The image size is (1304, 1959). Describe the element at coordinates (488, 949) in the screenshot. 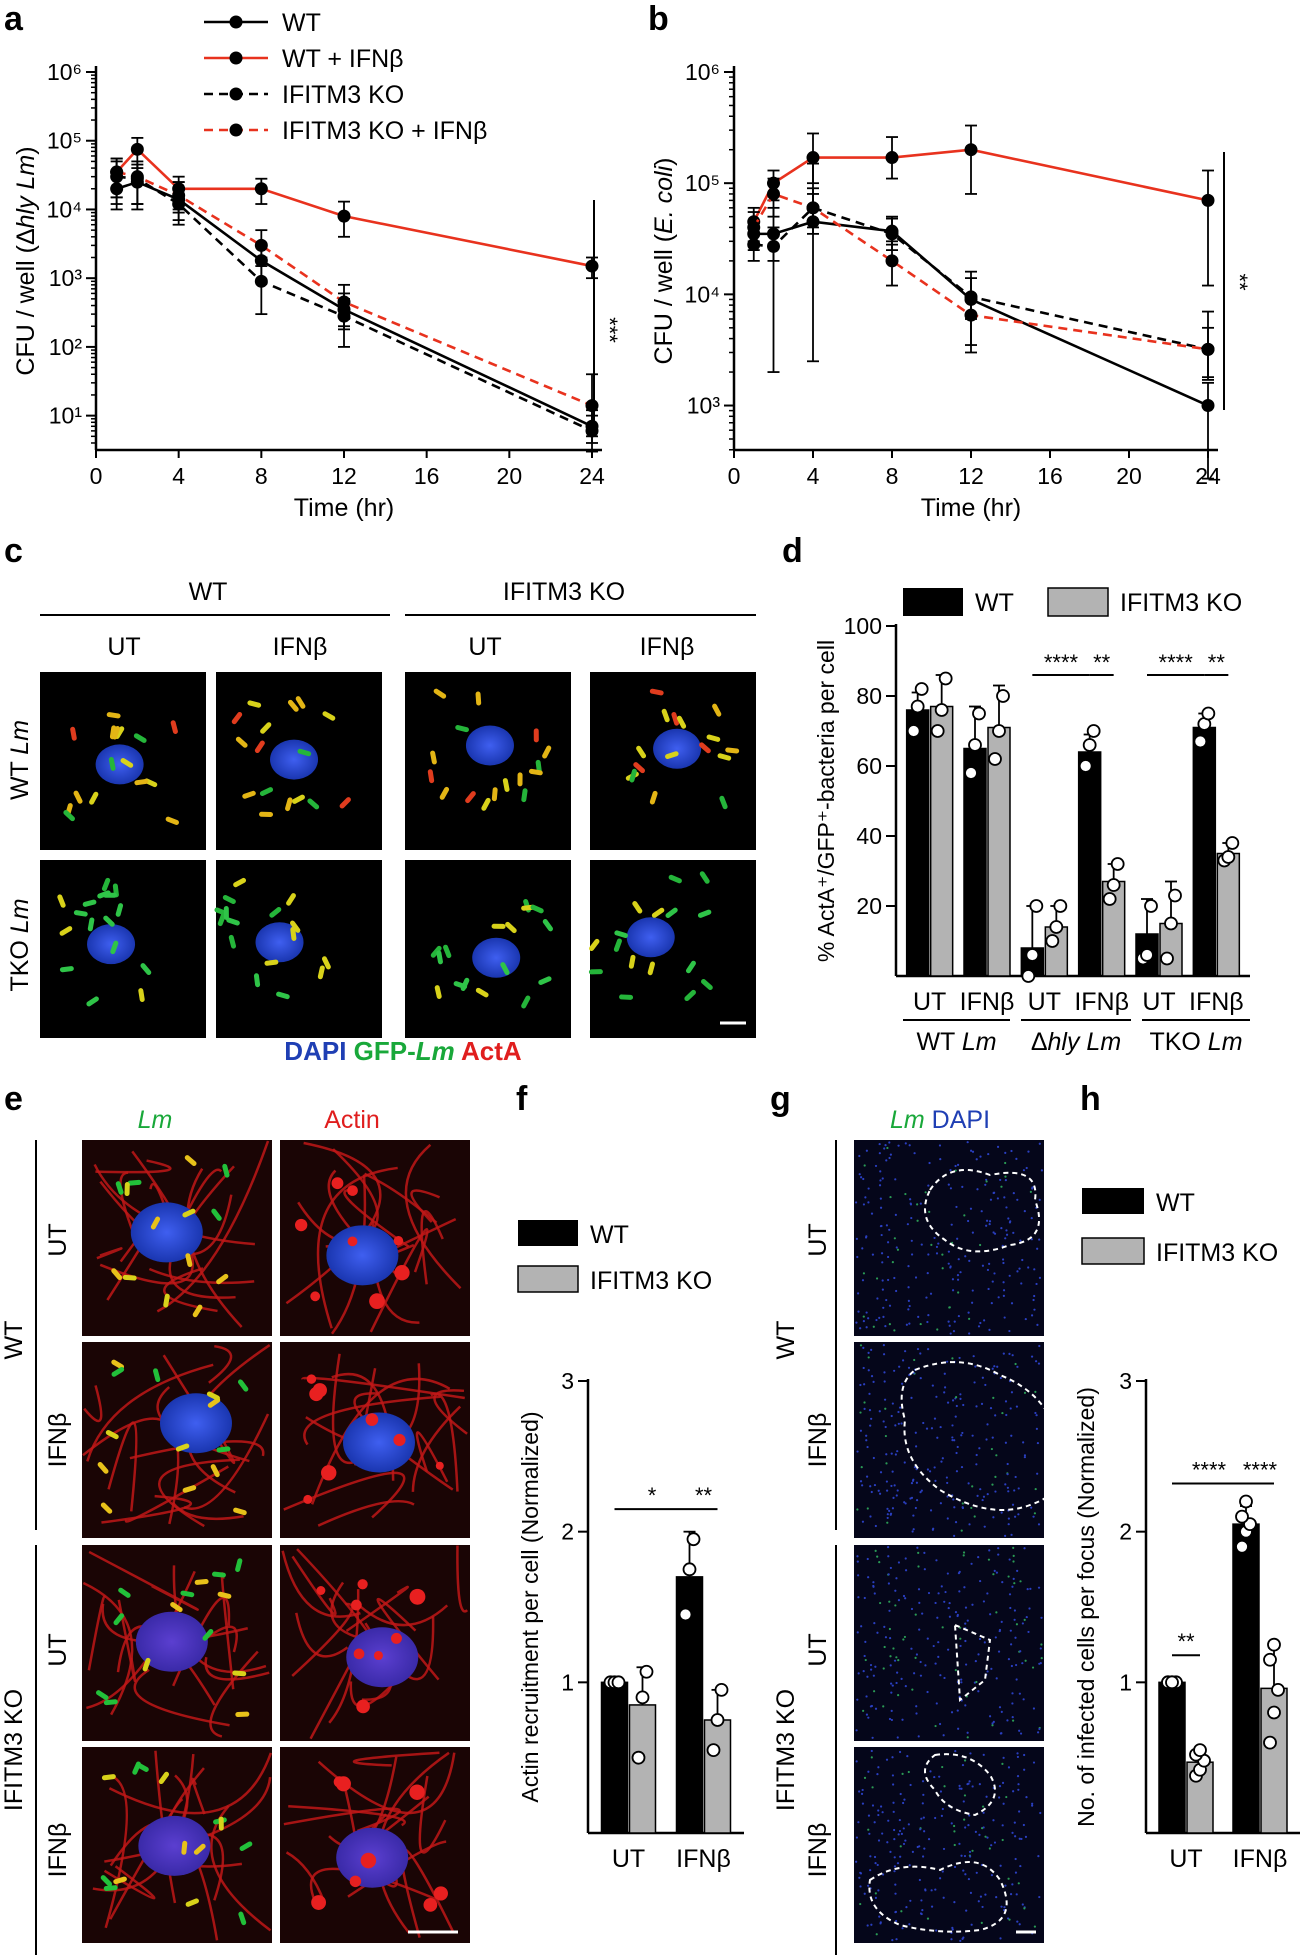

I see `c-tile-r2-c3` at that location.